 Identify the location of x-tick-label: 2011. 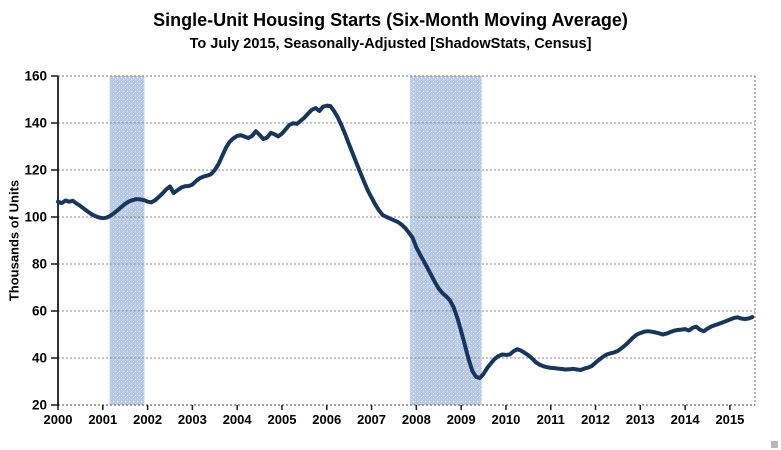
(551, 419).